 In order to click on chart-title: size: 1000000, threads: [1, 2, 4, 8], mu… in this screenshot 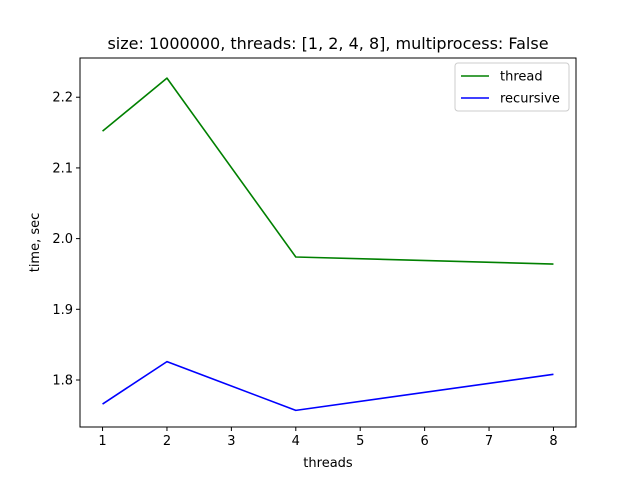, I will do `click(327, 43)`.